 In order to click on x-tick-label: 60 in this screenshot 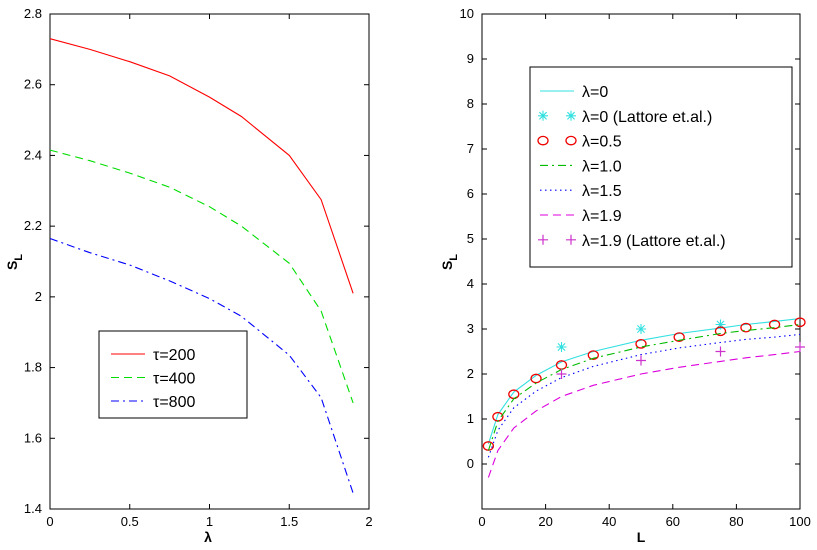, I will do `click(673, 521)`.